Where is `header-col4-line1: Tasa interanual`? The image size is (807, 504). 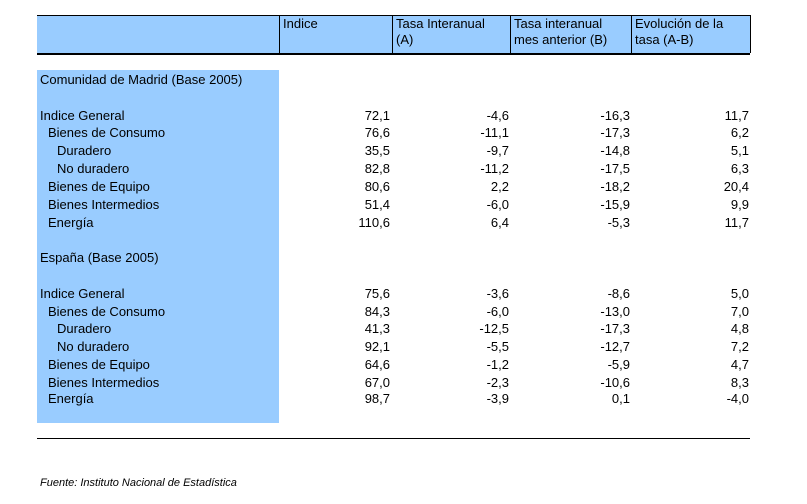
header-col4-line1: Tasa interanual is located at coordinates (558, 23).